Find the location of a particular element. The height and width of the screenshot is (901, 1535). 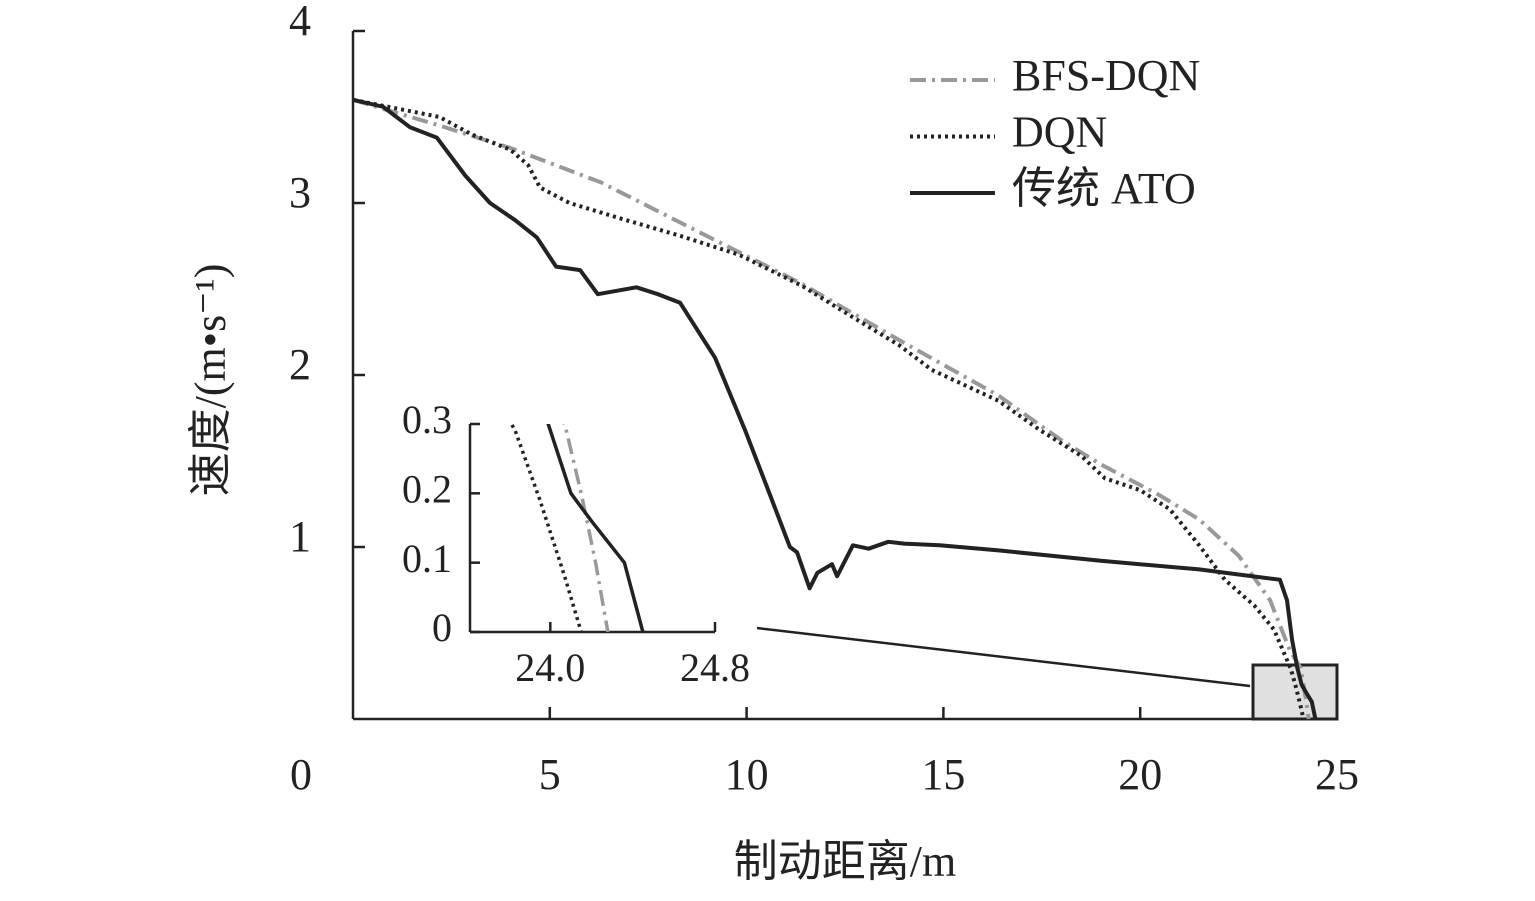

y-tick-label: 4 is located at coordinates (300, 22).